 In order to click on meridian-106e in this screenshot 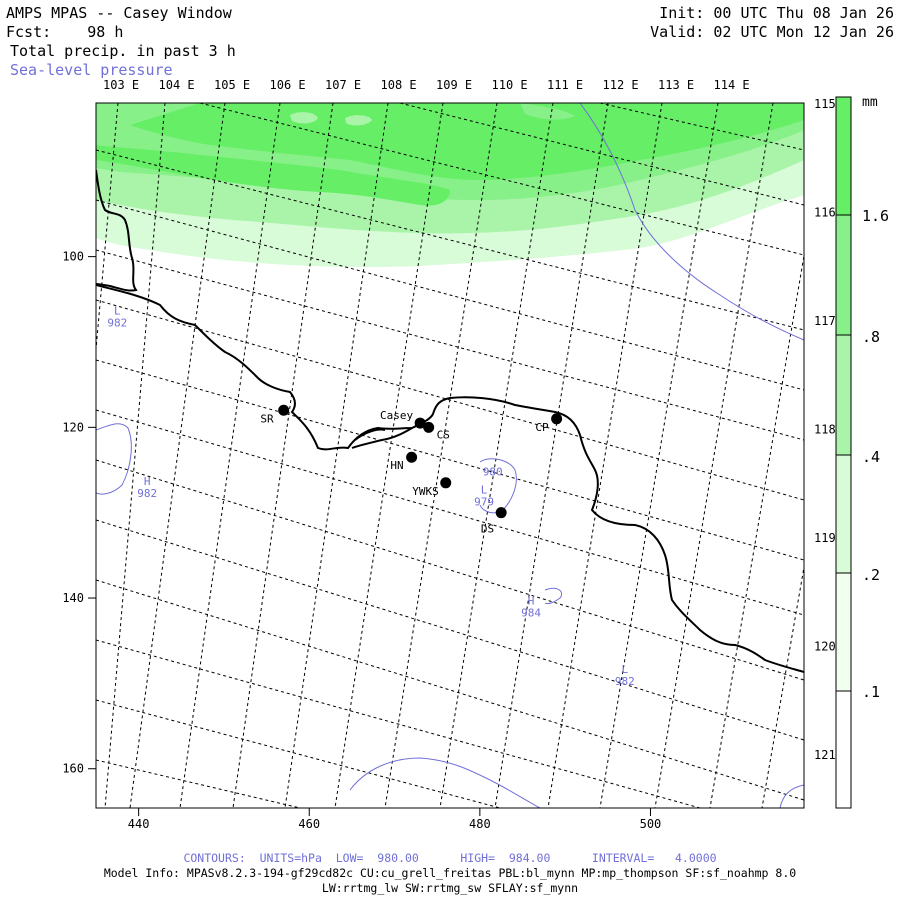, I will do `click(230, 455)`.